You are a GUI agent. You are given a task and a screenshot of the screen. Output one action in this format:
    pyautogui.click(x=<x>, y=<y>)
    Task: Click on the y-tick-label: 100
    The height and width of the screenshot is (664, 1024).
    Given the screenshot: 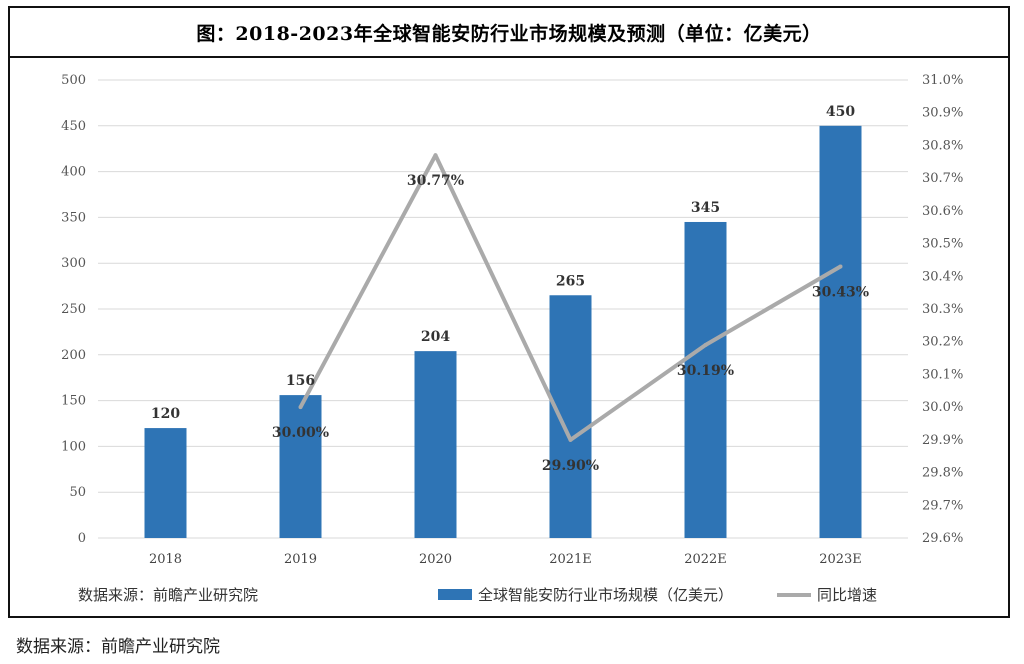 What is the action you would take?
    pyautogui.click(x=73, y=446)
    